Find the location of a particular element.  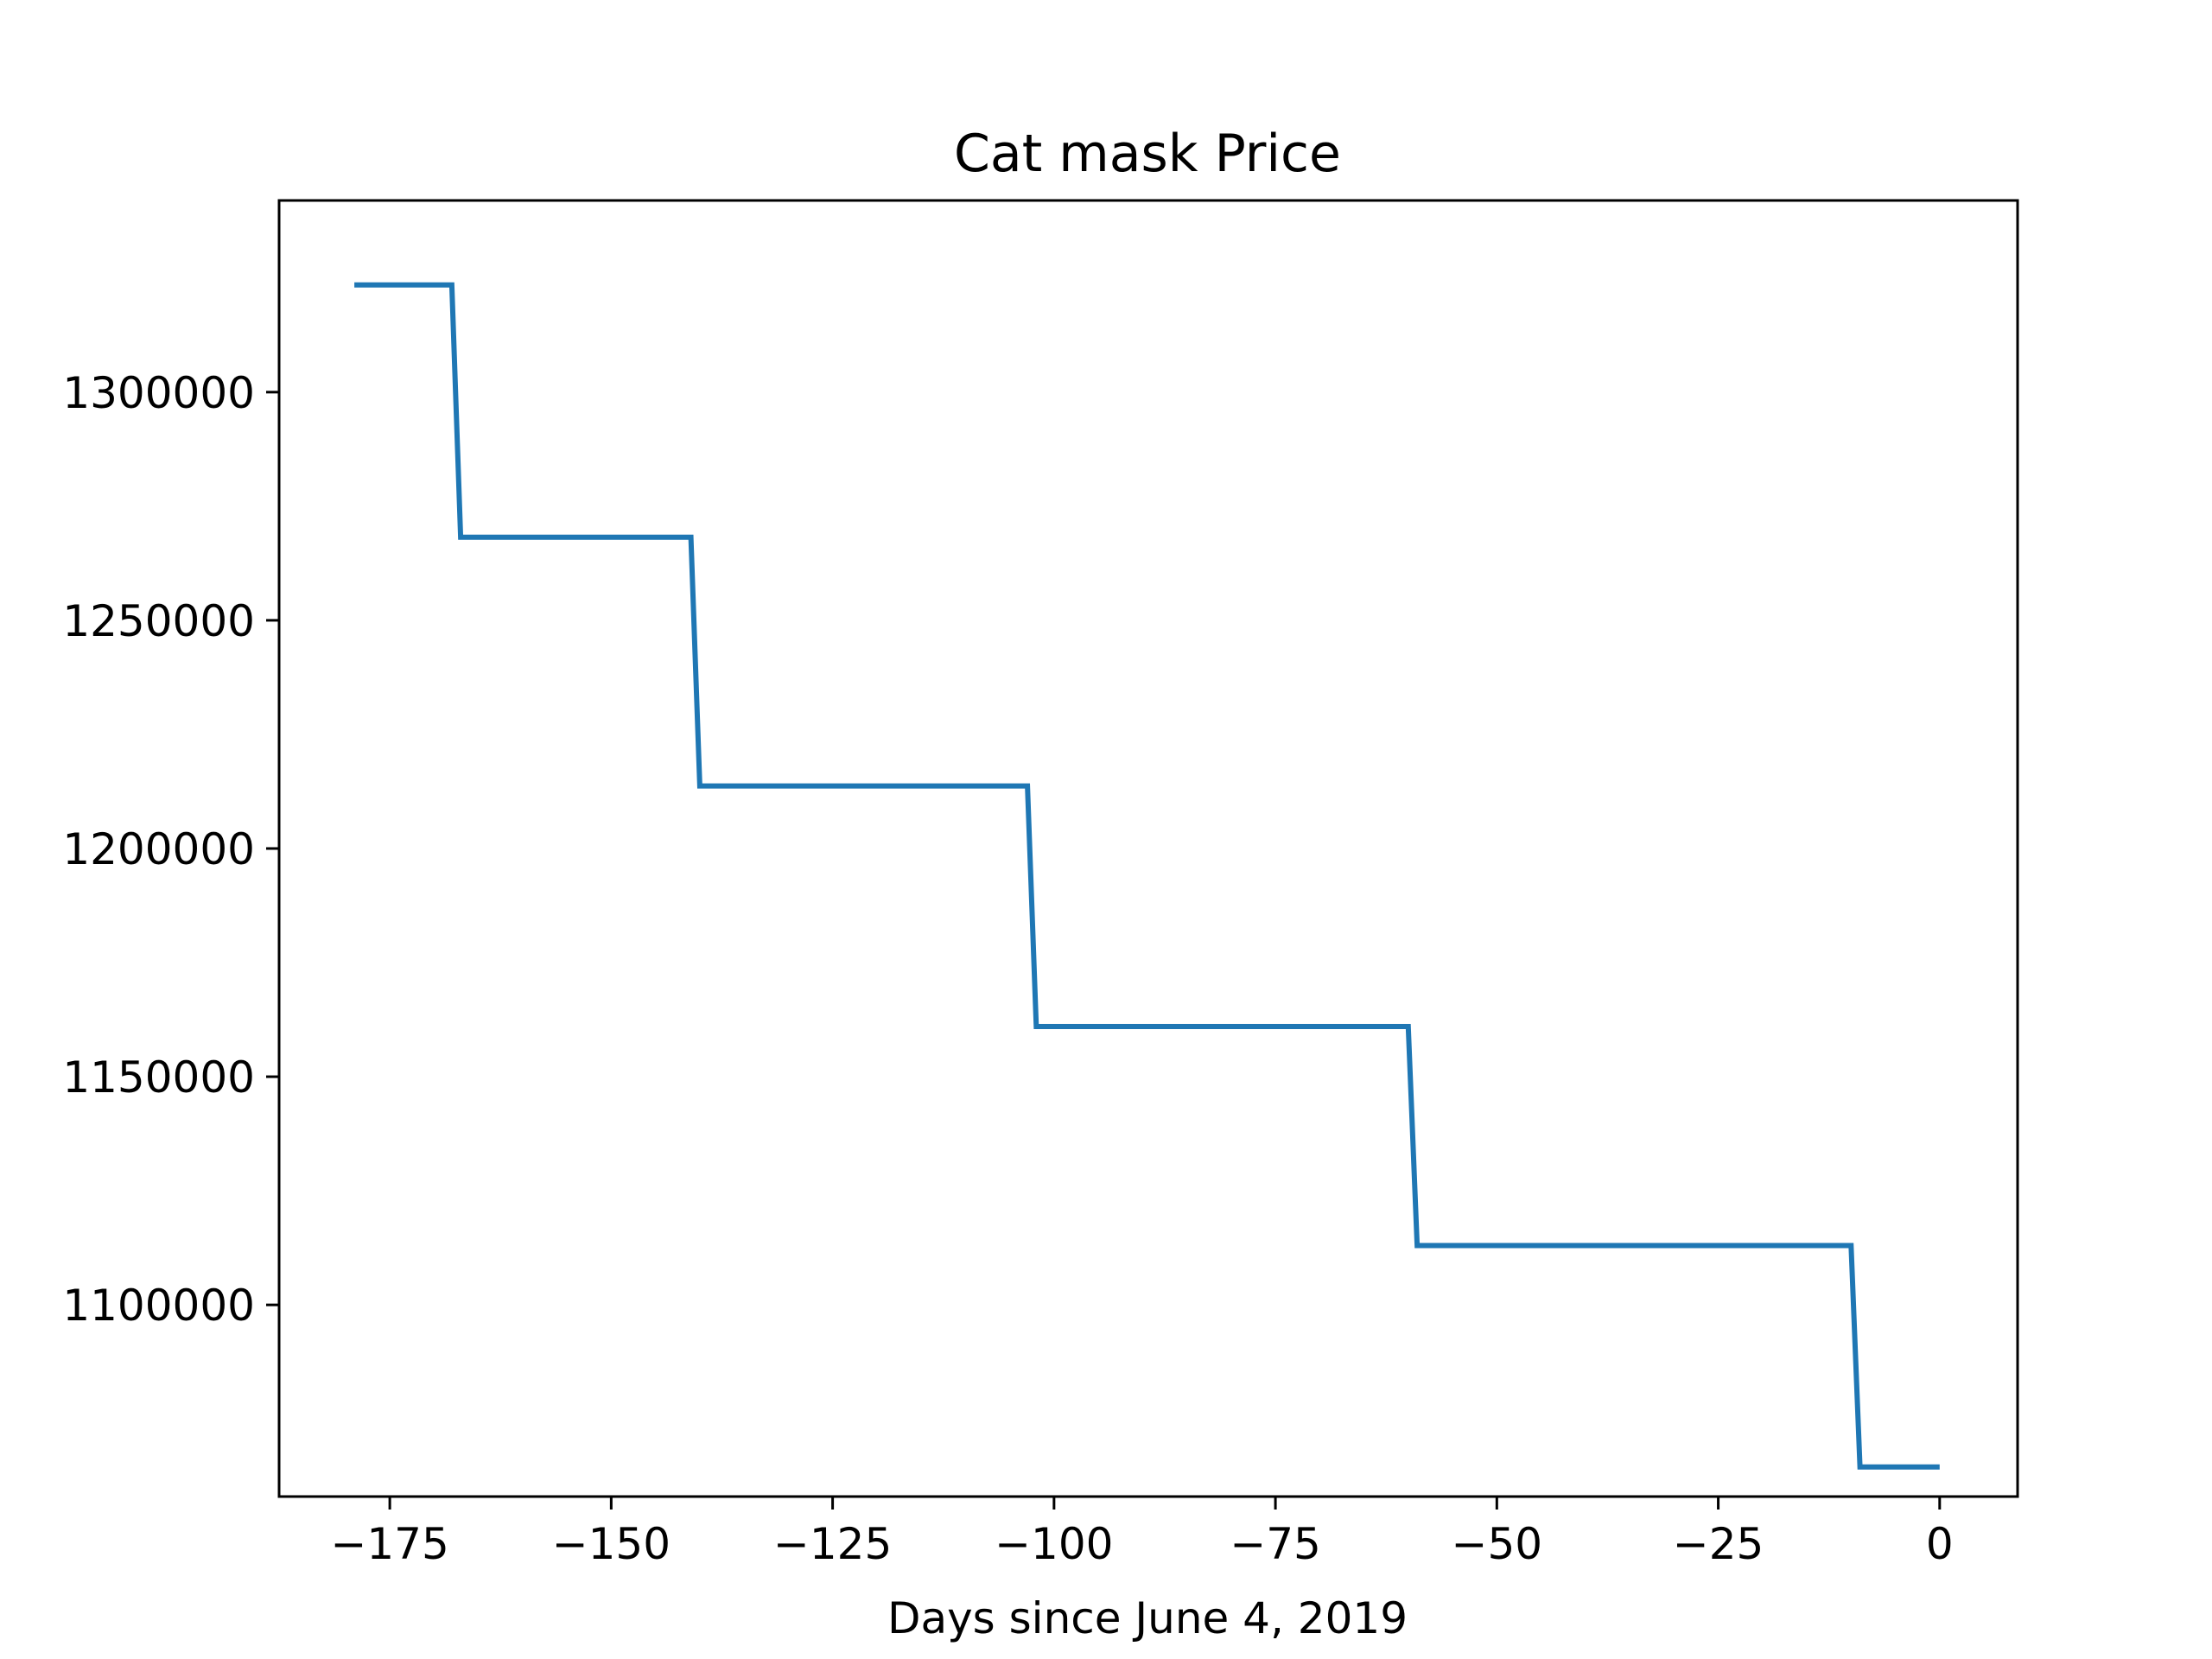

x-tick-label: −100 is located at coordinates (1054, 1544).